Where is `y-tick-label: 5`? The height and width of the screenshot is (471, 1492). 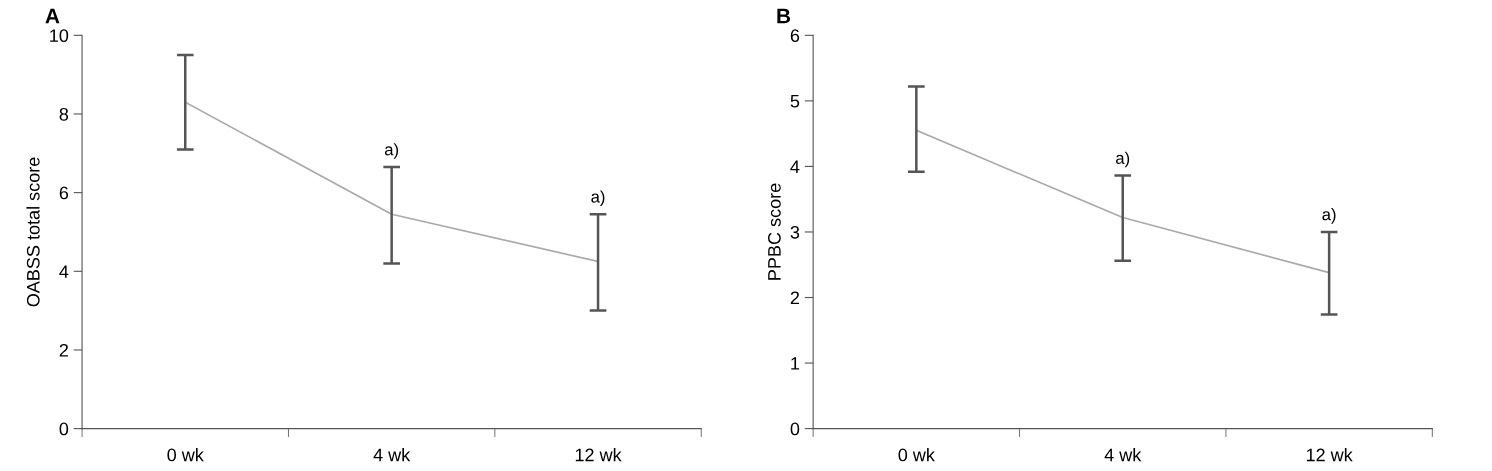
y-tick-label: 5 is located at coordinates (795, 101).